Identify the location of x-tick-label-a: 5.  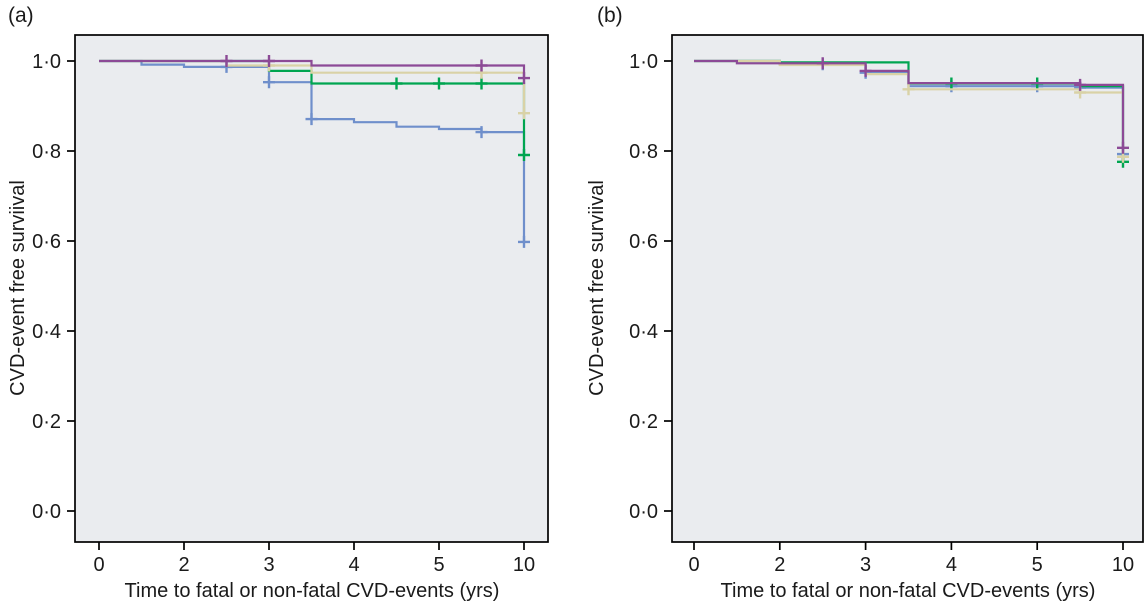
(438, 565).